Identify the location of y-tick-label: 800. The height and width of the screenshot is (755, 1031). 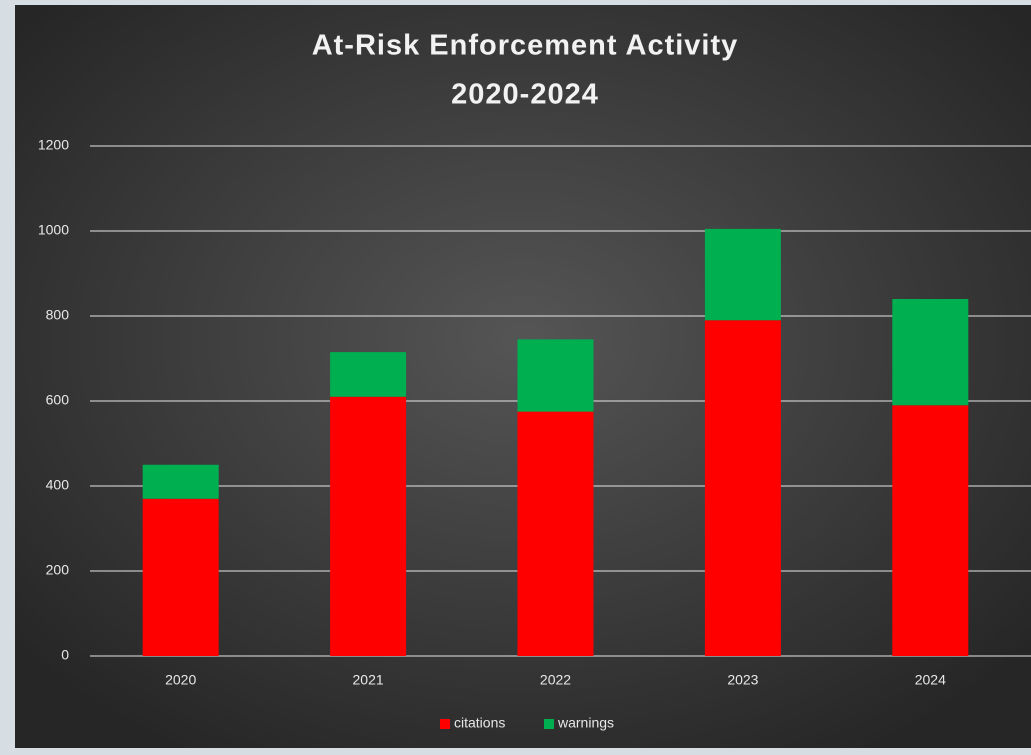
(58, 315).